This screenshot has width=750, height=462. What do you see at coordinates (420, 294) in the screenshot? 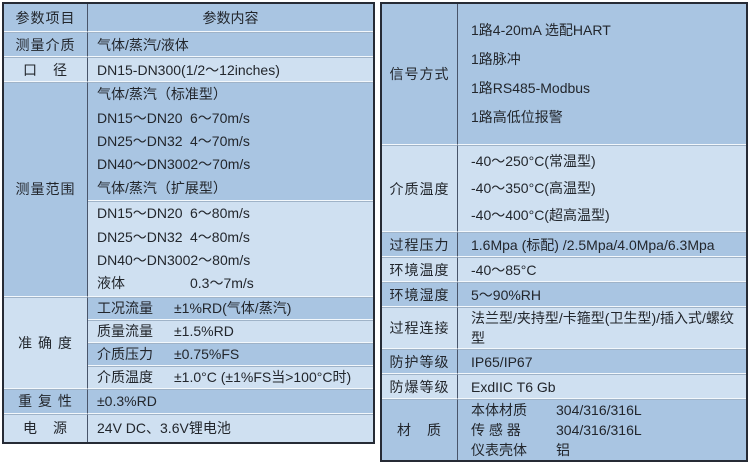
I see `row-label-ambient-humidity: 环境湿度` at bounding box center [420, 294].